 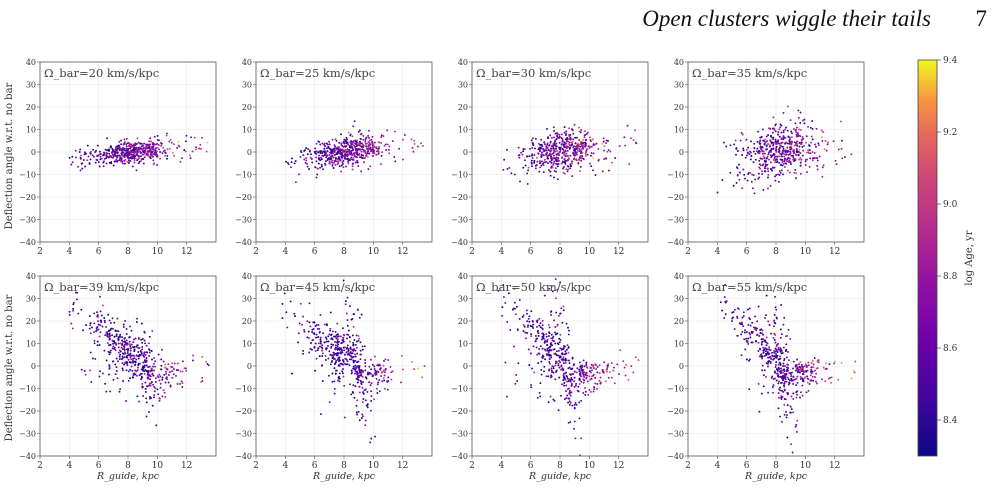 What do you see at coordinates (590, 466) in the screenshot?
I see `x-tick-label: 10` at bounding box center [590, 466].